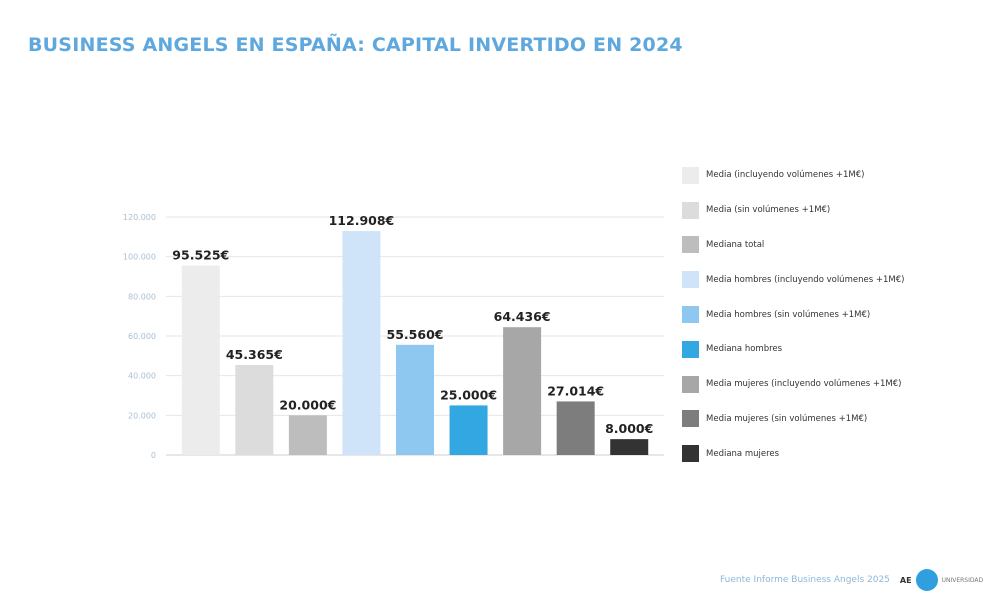  What do you see at coordinates (788, 314) in the screenshot?
I see `legend-label: Media hombres (sin volúmenes +1M€)` at bounding box center [788, 314].